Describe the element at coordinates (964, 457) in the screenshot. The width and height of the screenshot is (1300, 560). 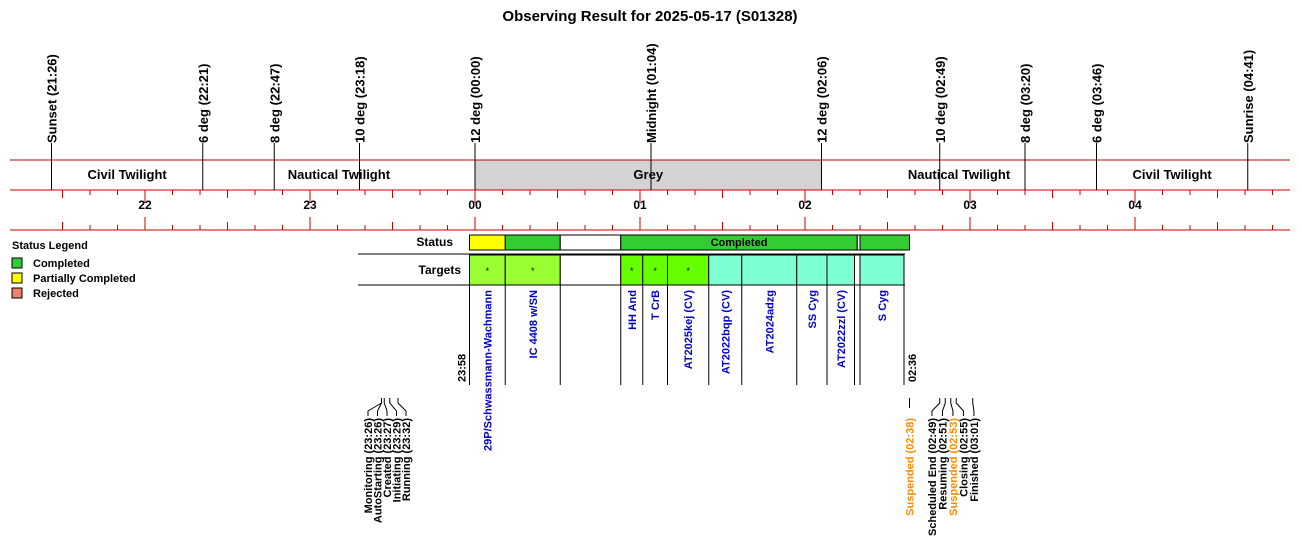
I see `event-right-group-label-3: Closing (02:55)` at that location.